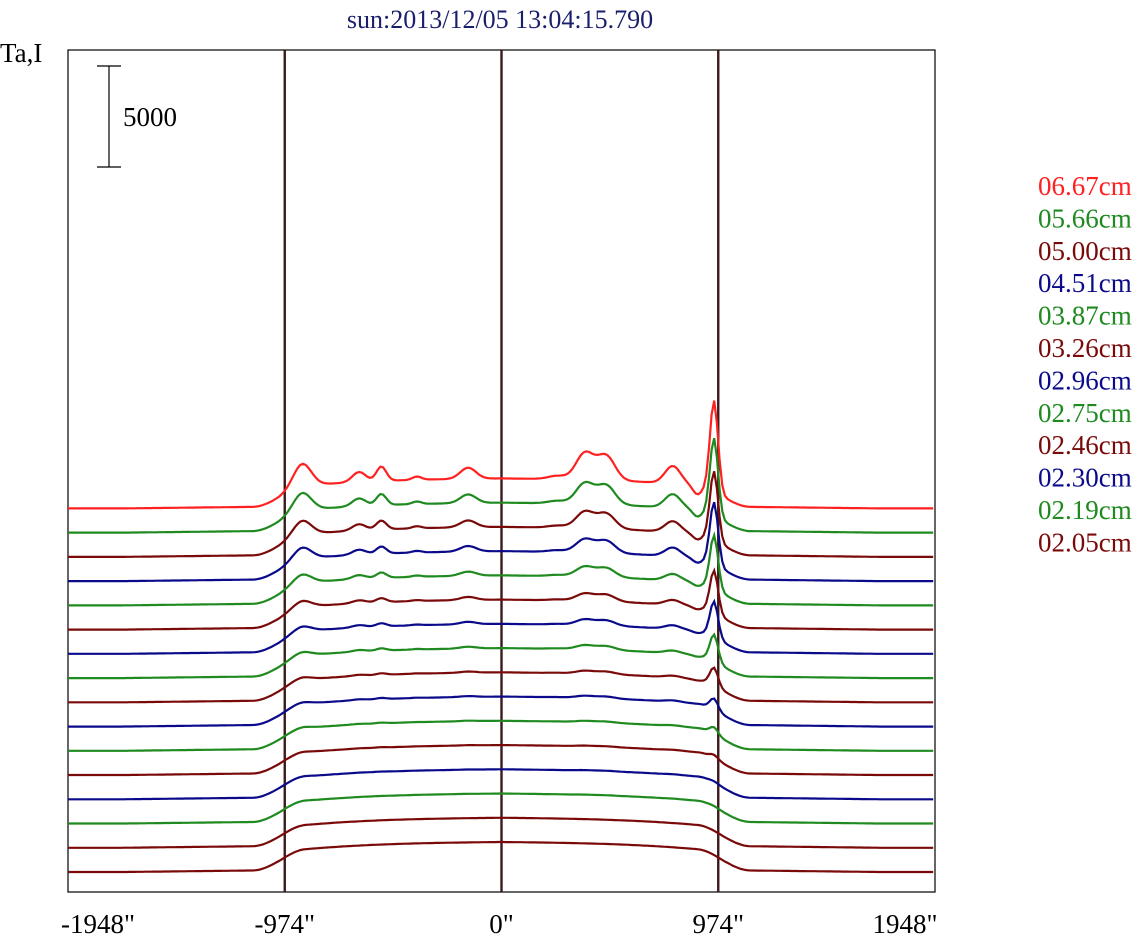  Describe the element at coordinates (1085, 542) in the screenshot. I see `legend-entry: 02.05cm` at that location.